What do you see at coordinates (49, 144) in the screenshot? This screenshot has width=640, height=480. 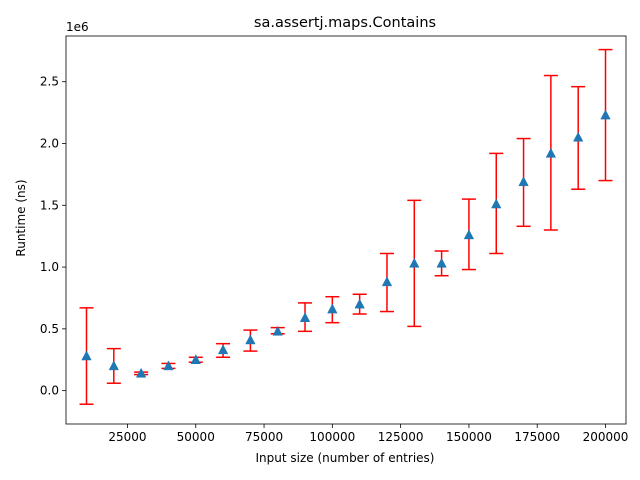 I see `y-tick-label: 2.0` at bounding box center [49, 144].